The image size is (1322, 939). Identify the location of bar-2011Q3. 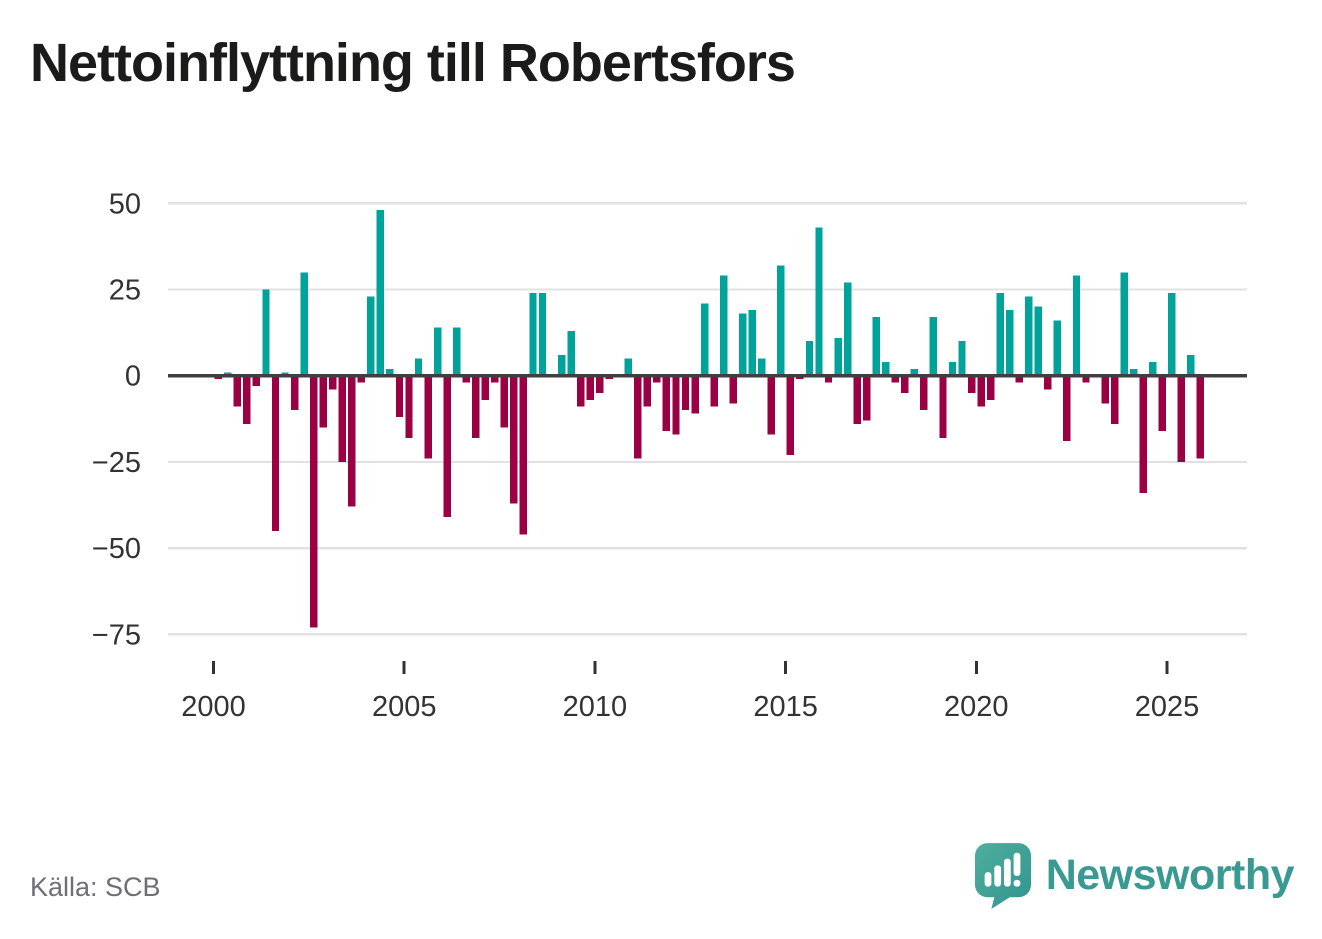
(657, 379).